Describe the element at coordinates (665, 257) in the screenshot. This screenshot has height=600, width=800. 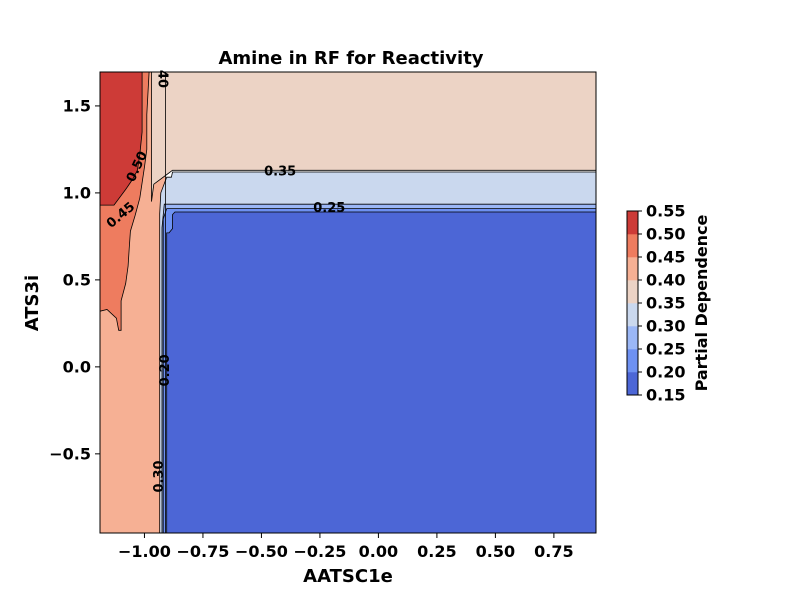
I see `colorbar-tick-label: 0.45` at that location.